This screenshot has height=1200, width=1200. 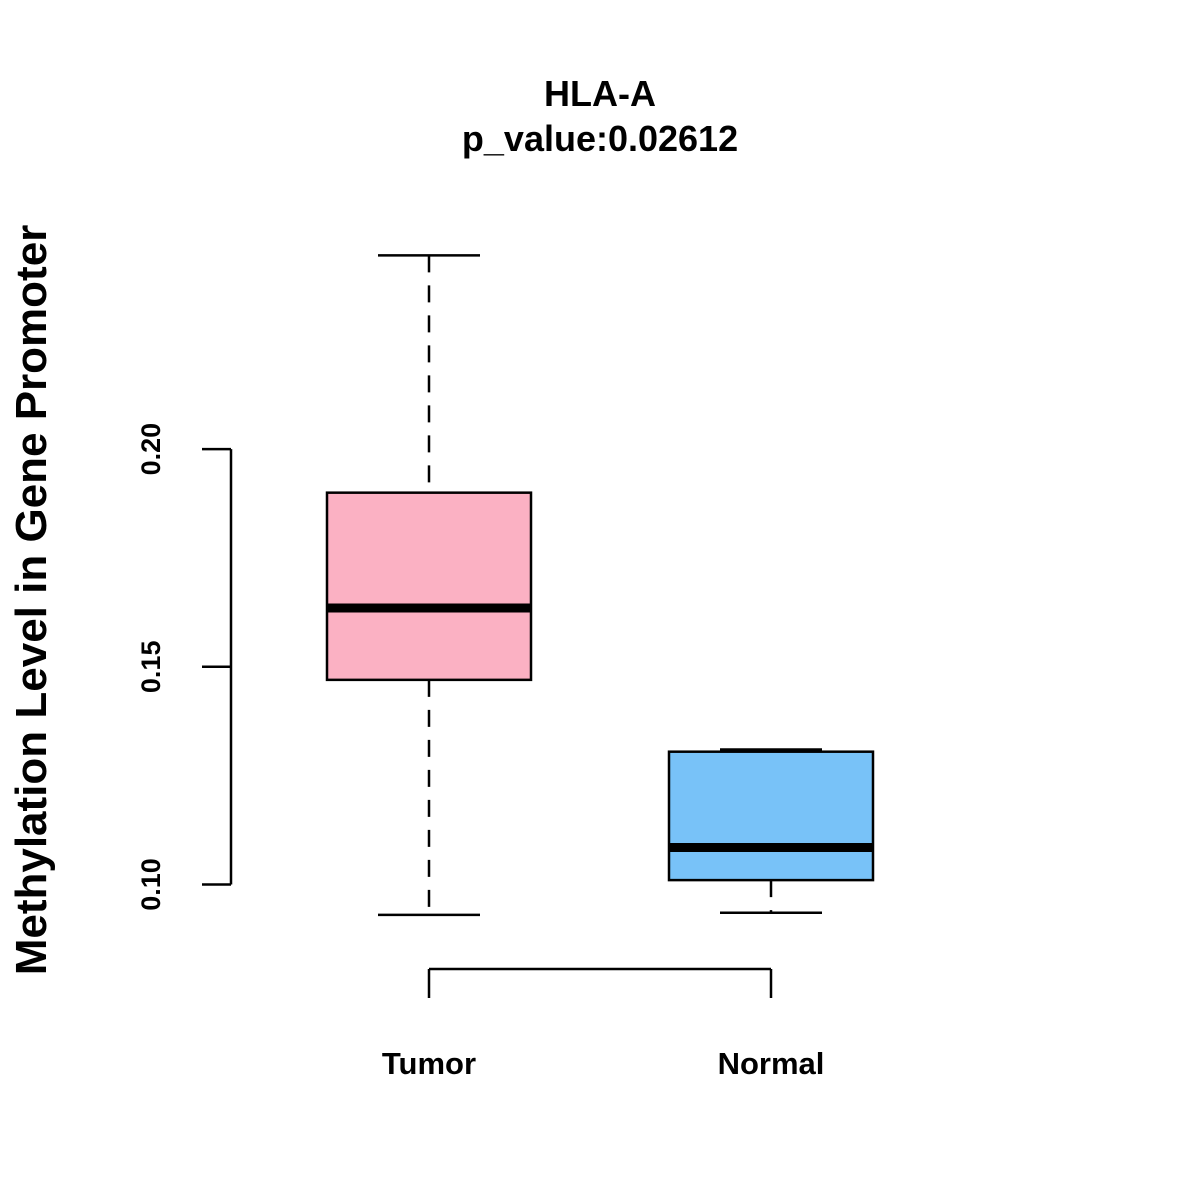 I want to click on iqr-box-normal, so click(x=771, y=816).